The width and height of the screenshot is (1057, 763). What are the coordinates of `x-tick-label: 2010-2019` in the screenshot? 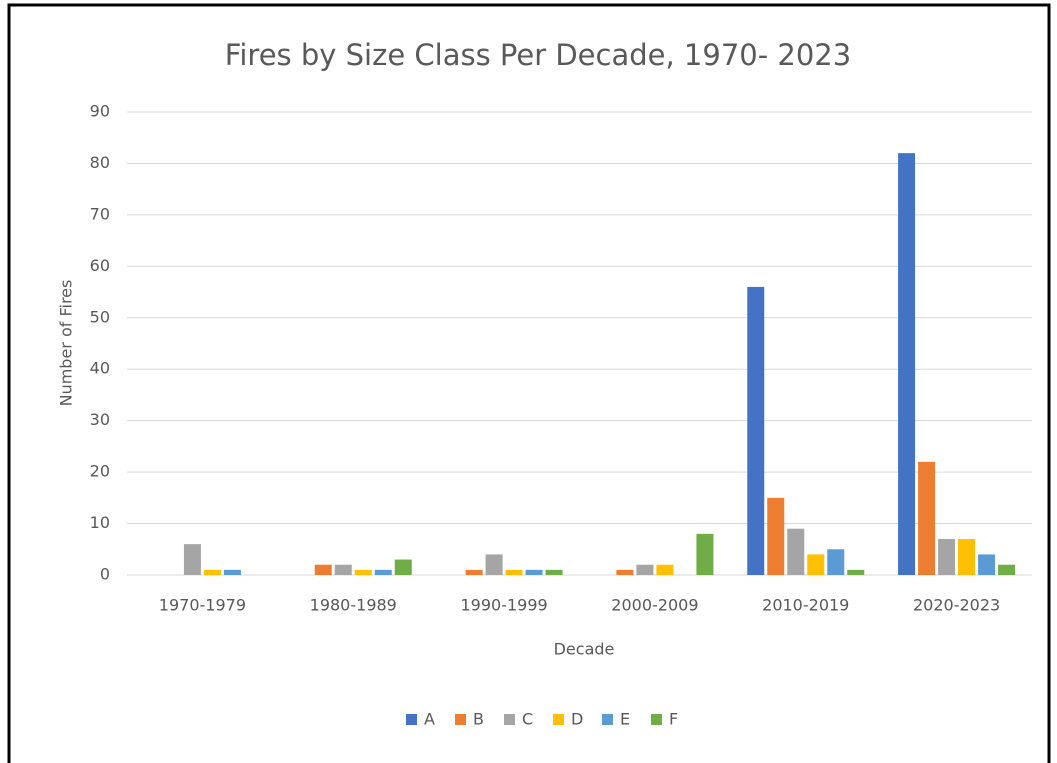 It's located at (805, 605).